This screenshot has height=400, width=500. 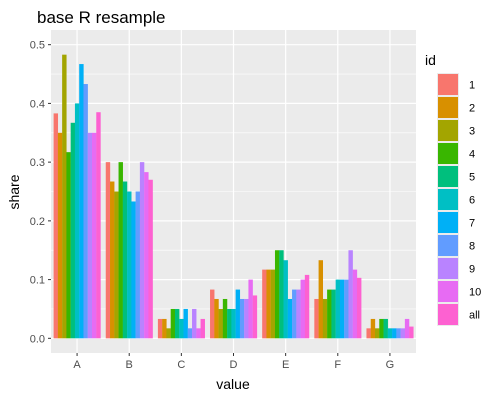 I want to click on legend: id 1 2 3 4 5 6 7 8 9 10 all, so click(x=453, y=189).